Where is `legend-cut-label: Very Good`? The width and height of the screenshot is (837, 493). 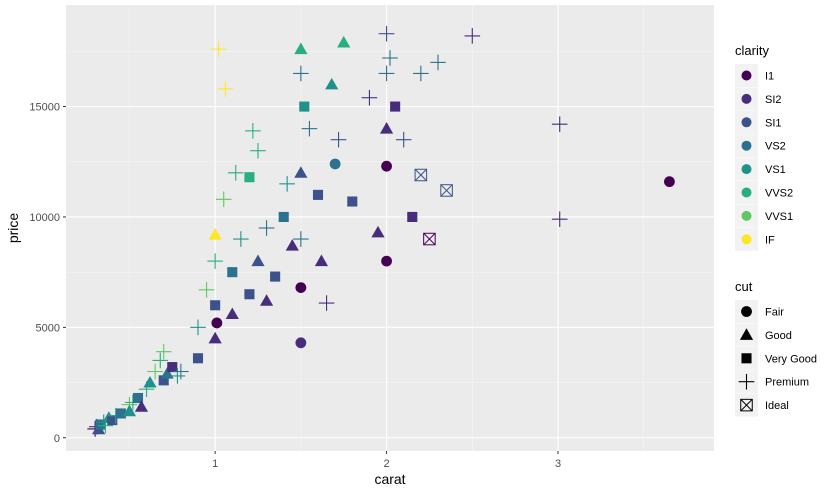 legend-cut-label: Very Good is located at coordinates (791, 359).